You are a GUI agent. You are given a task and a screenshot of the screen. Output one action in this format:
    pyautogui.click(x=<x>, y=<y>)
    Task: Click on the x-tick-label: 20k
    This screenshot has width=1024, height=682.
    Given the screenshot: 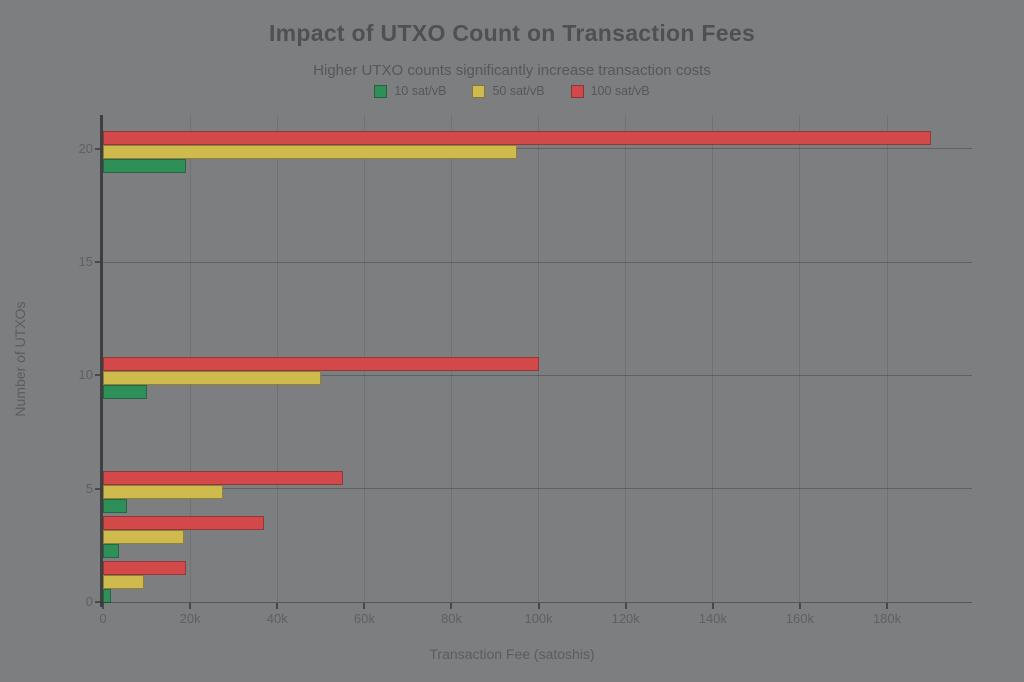 What is the action you would take?
    pyautogui.click(x=190, y=618)
    